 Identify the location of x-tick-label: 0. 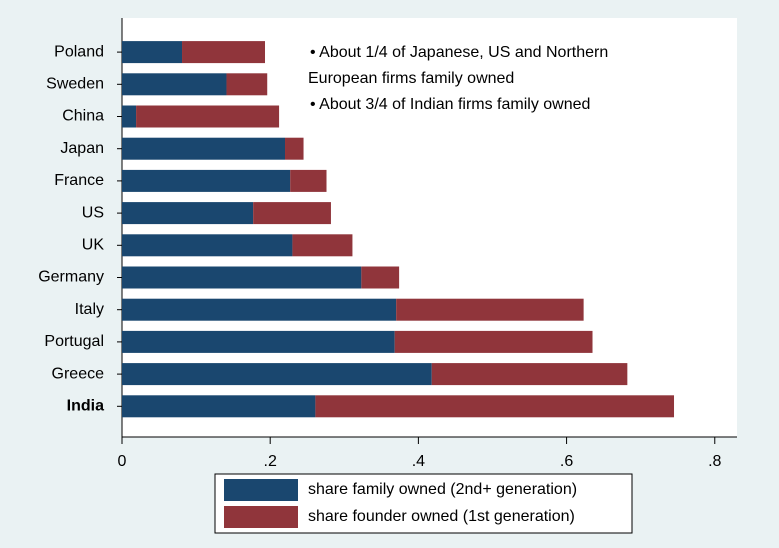
(122, 461).